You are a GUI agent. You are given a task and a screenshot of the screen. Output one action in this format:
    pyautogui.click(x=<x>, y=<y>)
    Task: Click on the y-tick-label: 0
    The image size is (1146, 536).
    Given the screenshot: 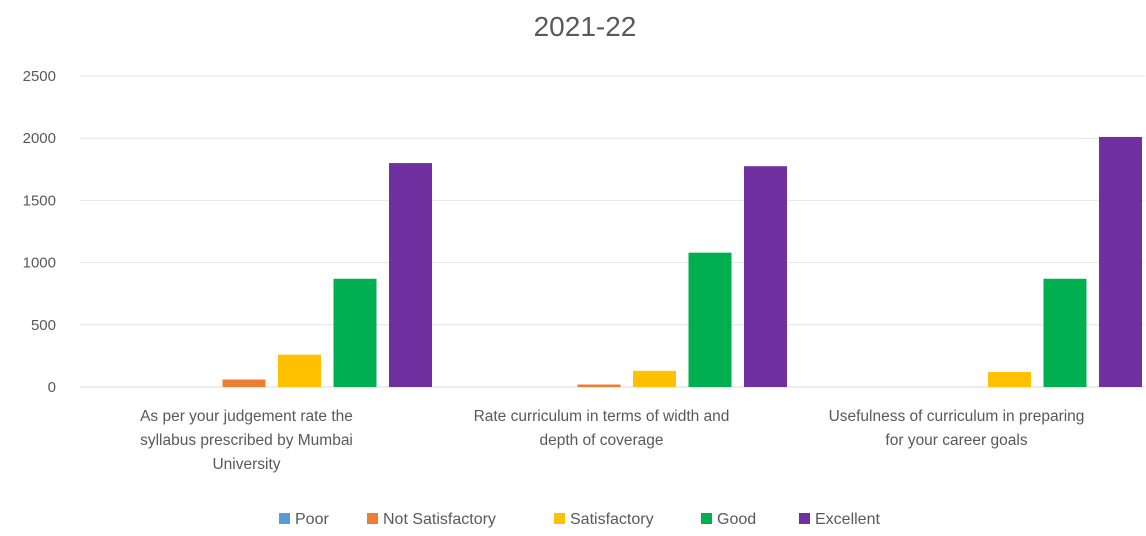 What is the action you would take?
    pyautogui.click(x=52, y=387)
    